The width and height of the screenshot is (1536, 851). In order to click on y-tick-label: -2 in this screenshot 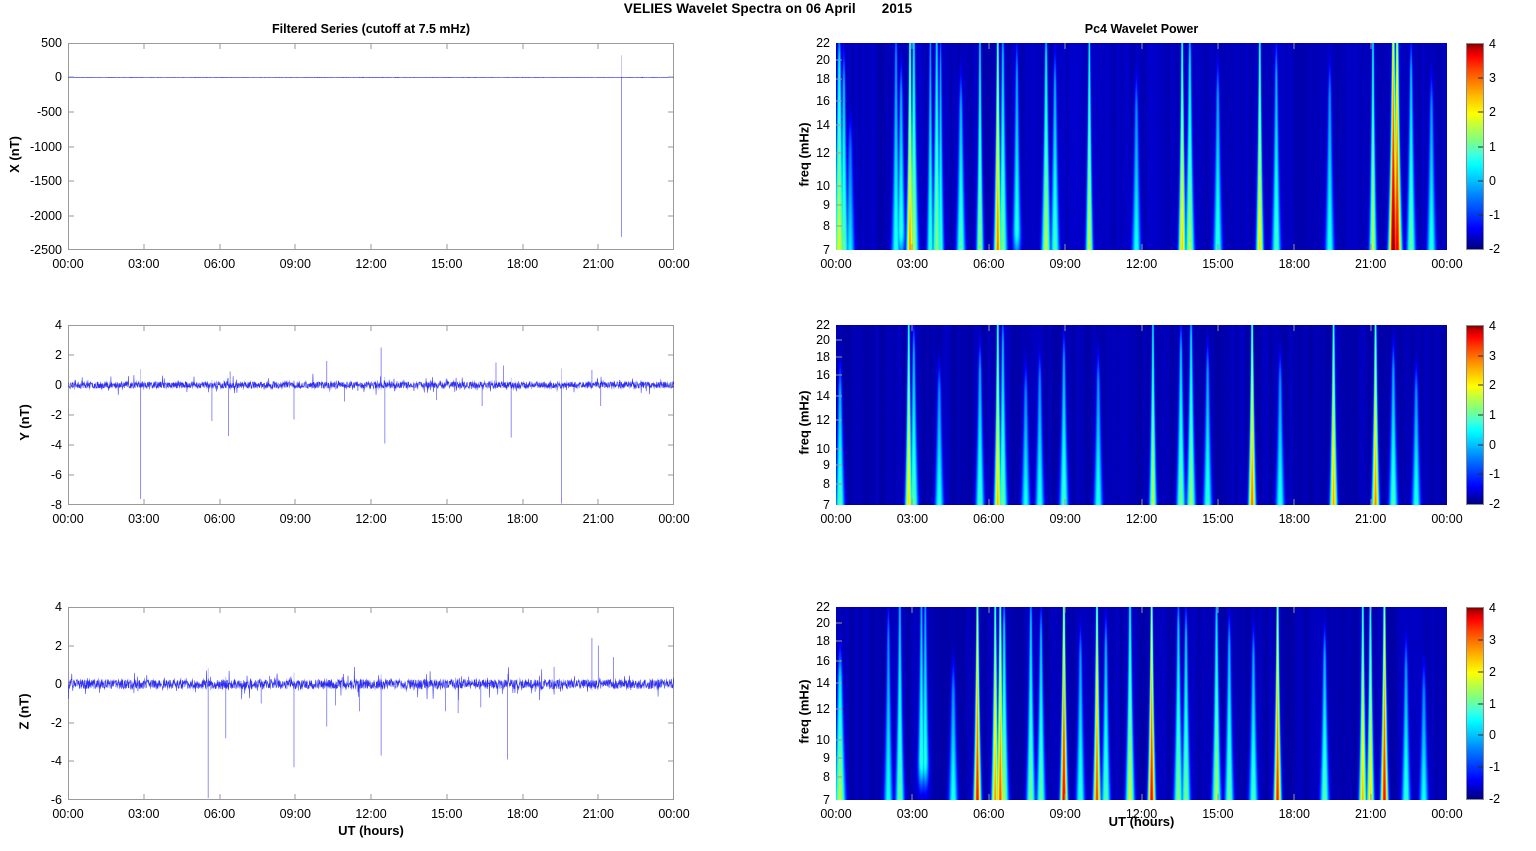, I will do `click(56, 722)`.